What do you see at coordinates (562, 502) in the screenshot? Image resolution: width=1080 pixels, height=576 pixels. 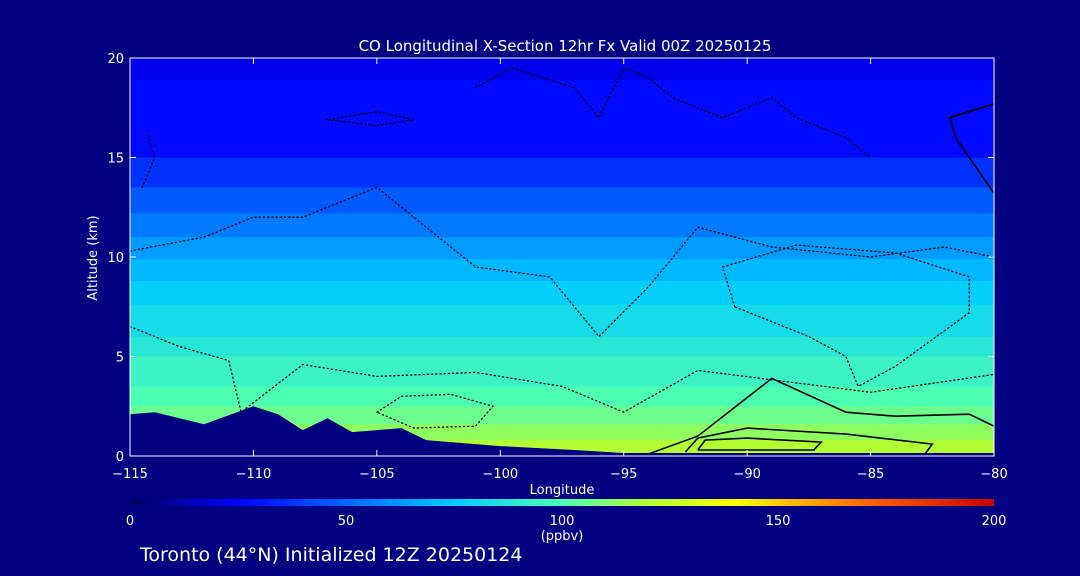 I see `colorbar` at bounding box center [562, 502].